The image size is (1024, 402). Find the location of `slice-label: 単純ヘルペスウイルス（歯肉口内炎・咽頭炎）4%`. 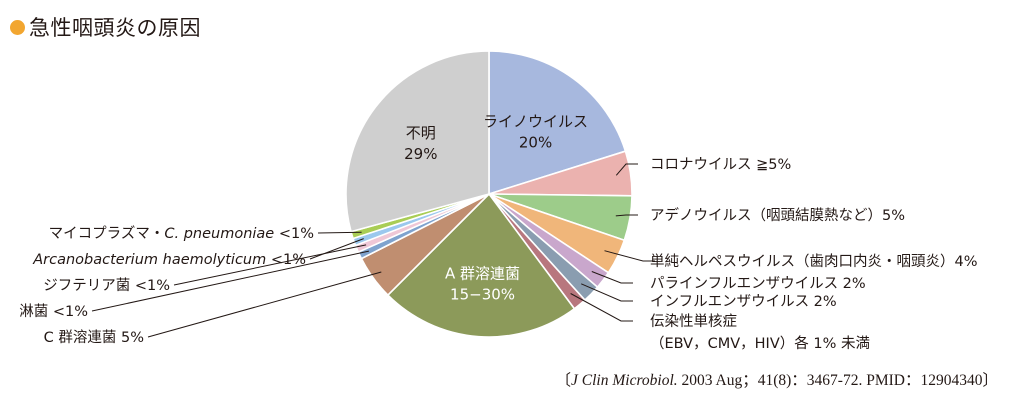

slice-label: 単純ヘルペスウイルス（歯肉口内炎・咽頭炎）4% is located at coordinates (814, 261).